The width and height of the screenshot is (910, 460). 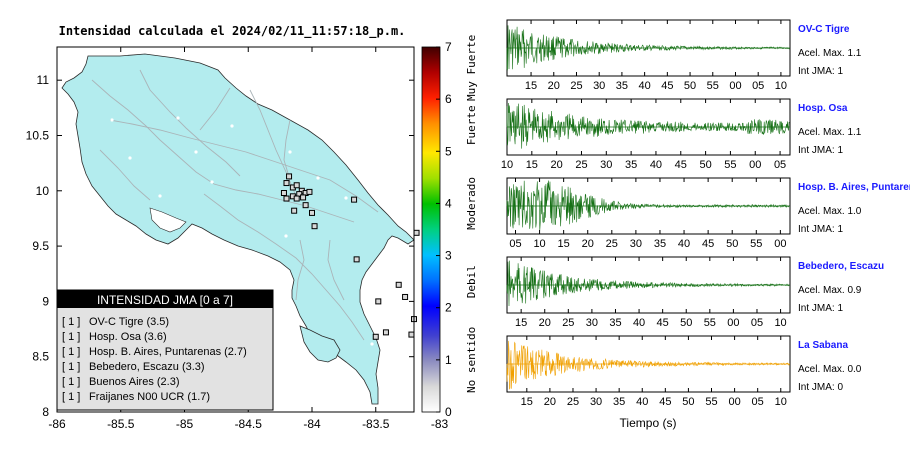 What do you see at coordinates (185, 424) in the screenshot?
I see `map-xtick-label: -85` at bounding box center [185, 424].